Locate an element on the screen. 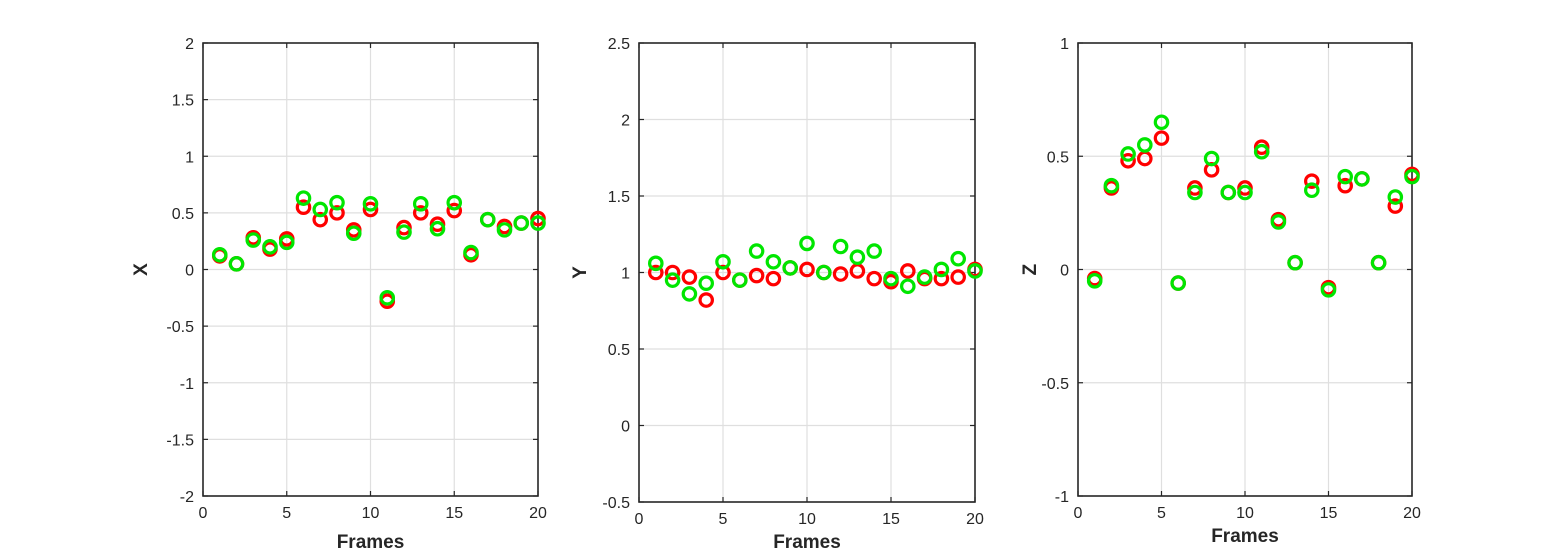 Image resolution: width=1561 pixels, height=557 pixels. y-axis-label: Y is located at coordinates (580, 272).